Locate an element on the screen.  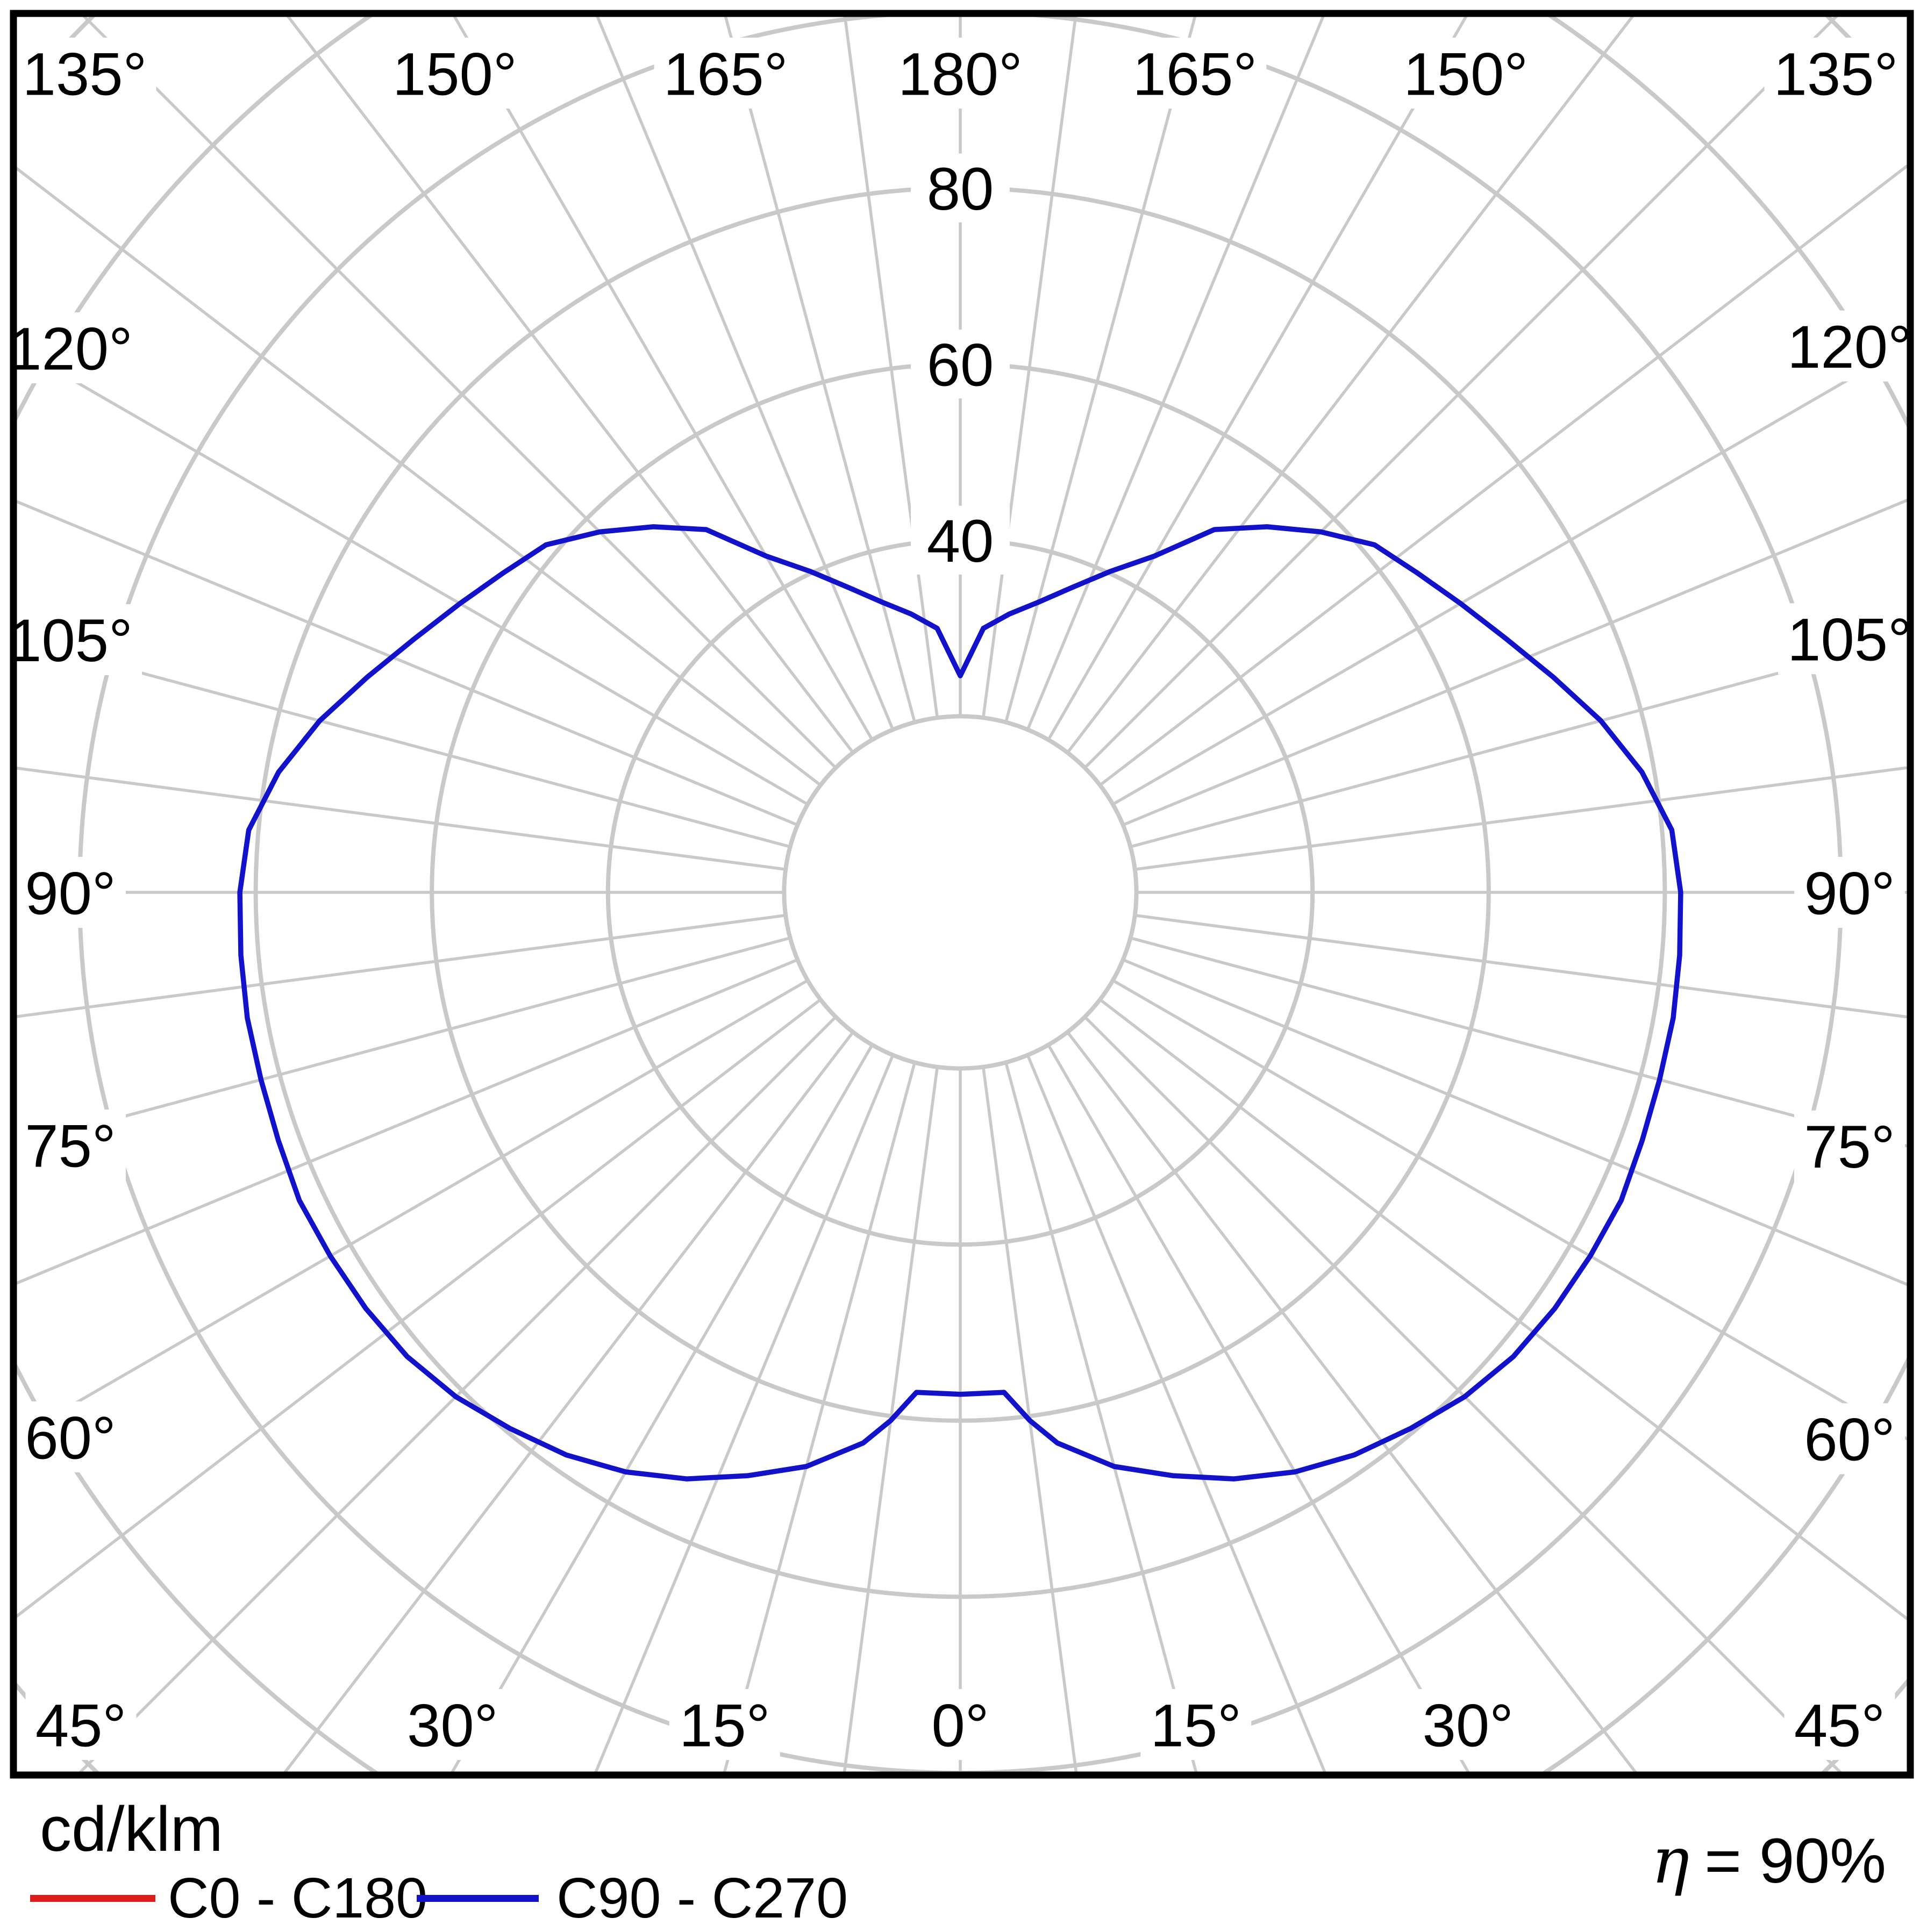
radial-tick-label: 60 is located at coordinates (960, 365).